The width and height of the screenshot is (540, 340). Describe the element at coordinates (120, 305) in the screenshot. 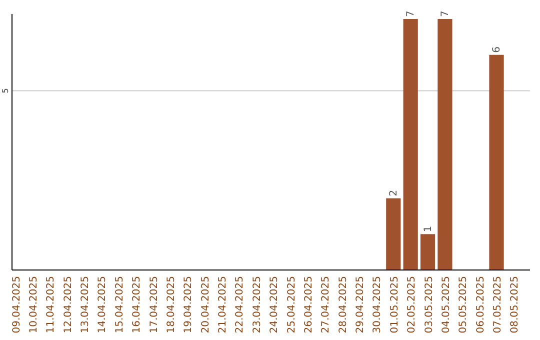

I see `x-tick-label: 15.04.2025` at that location.